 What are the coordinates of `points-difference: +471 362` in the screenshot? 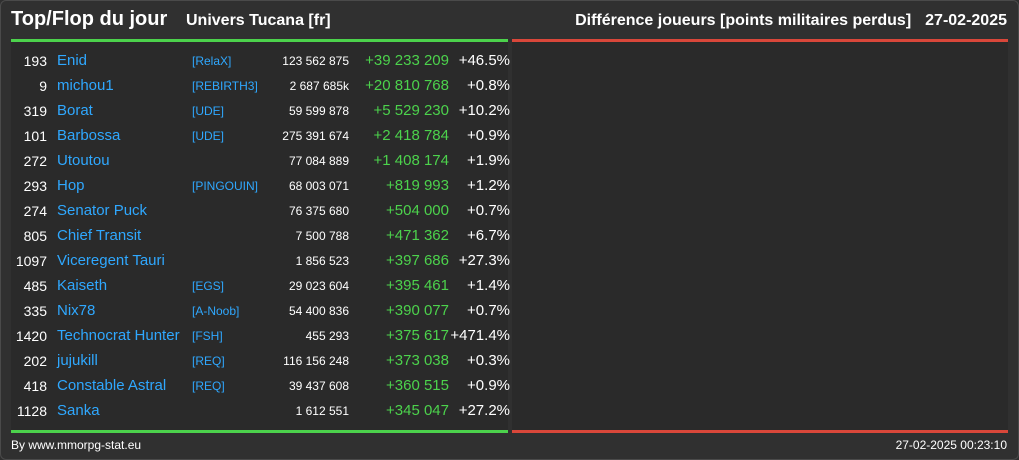 It's located at (417, 235).